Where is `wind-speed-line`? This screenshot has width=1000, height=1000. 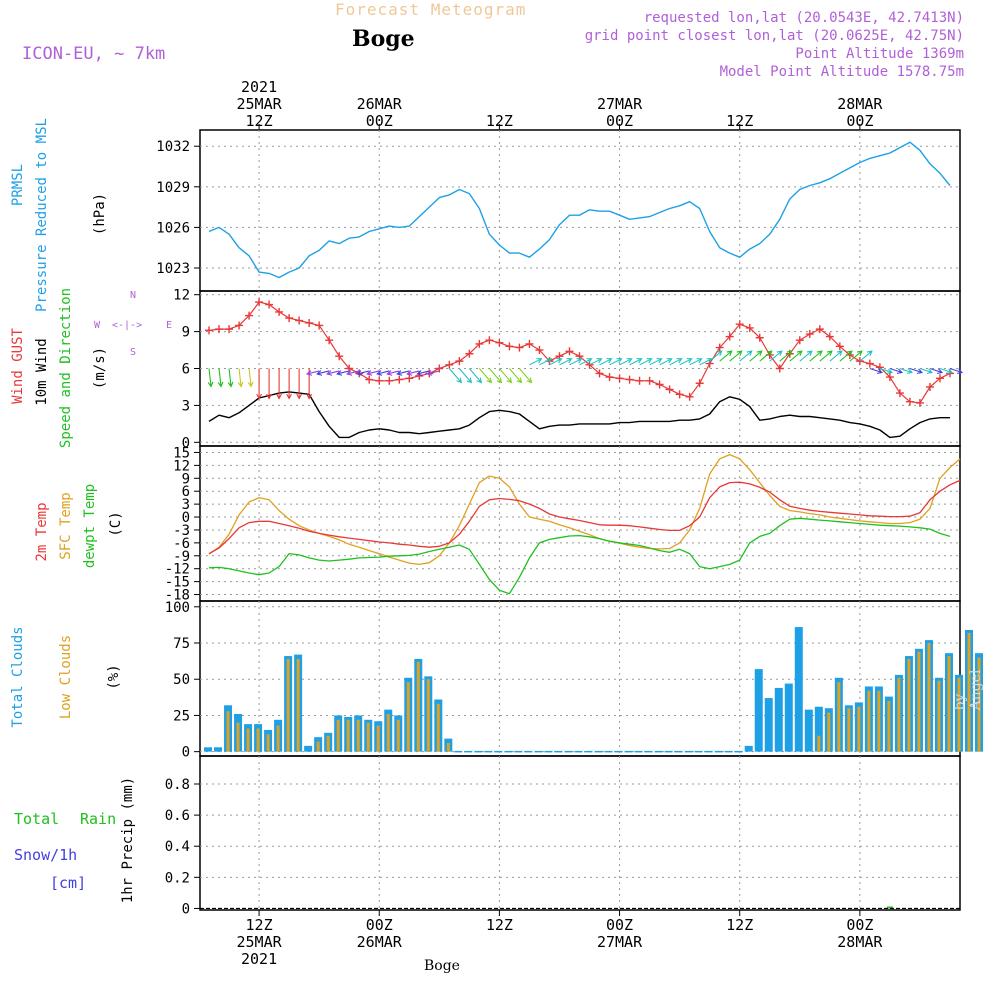
wind-speed-line is located at coordinates (579, 415).